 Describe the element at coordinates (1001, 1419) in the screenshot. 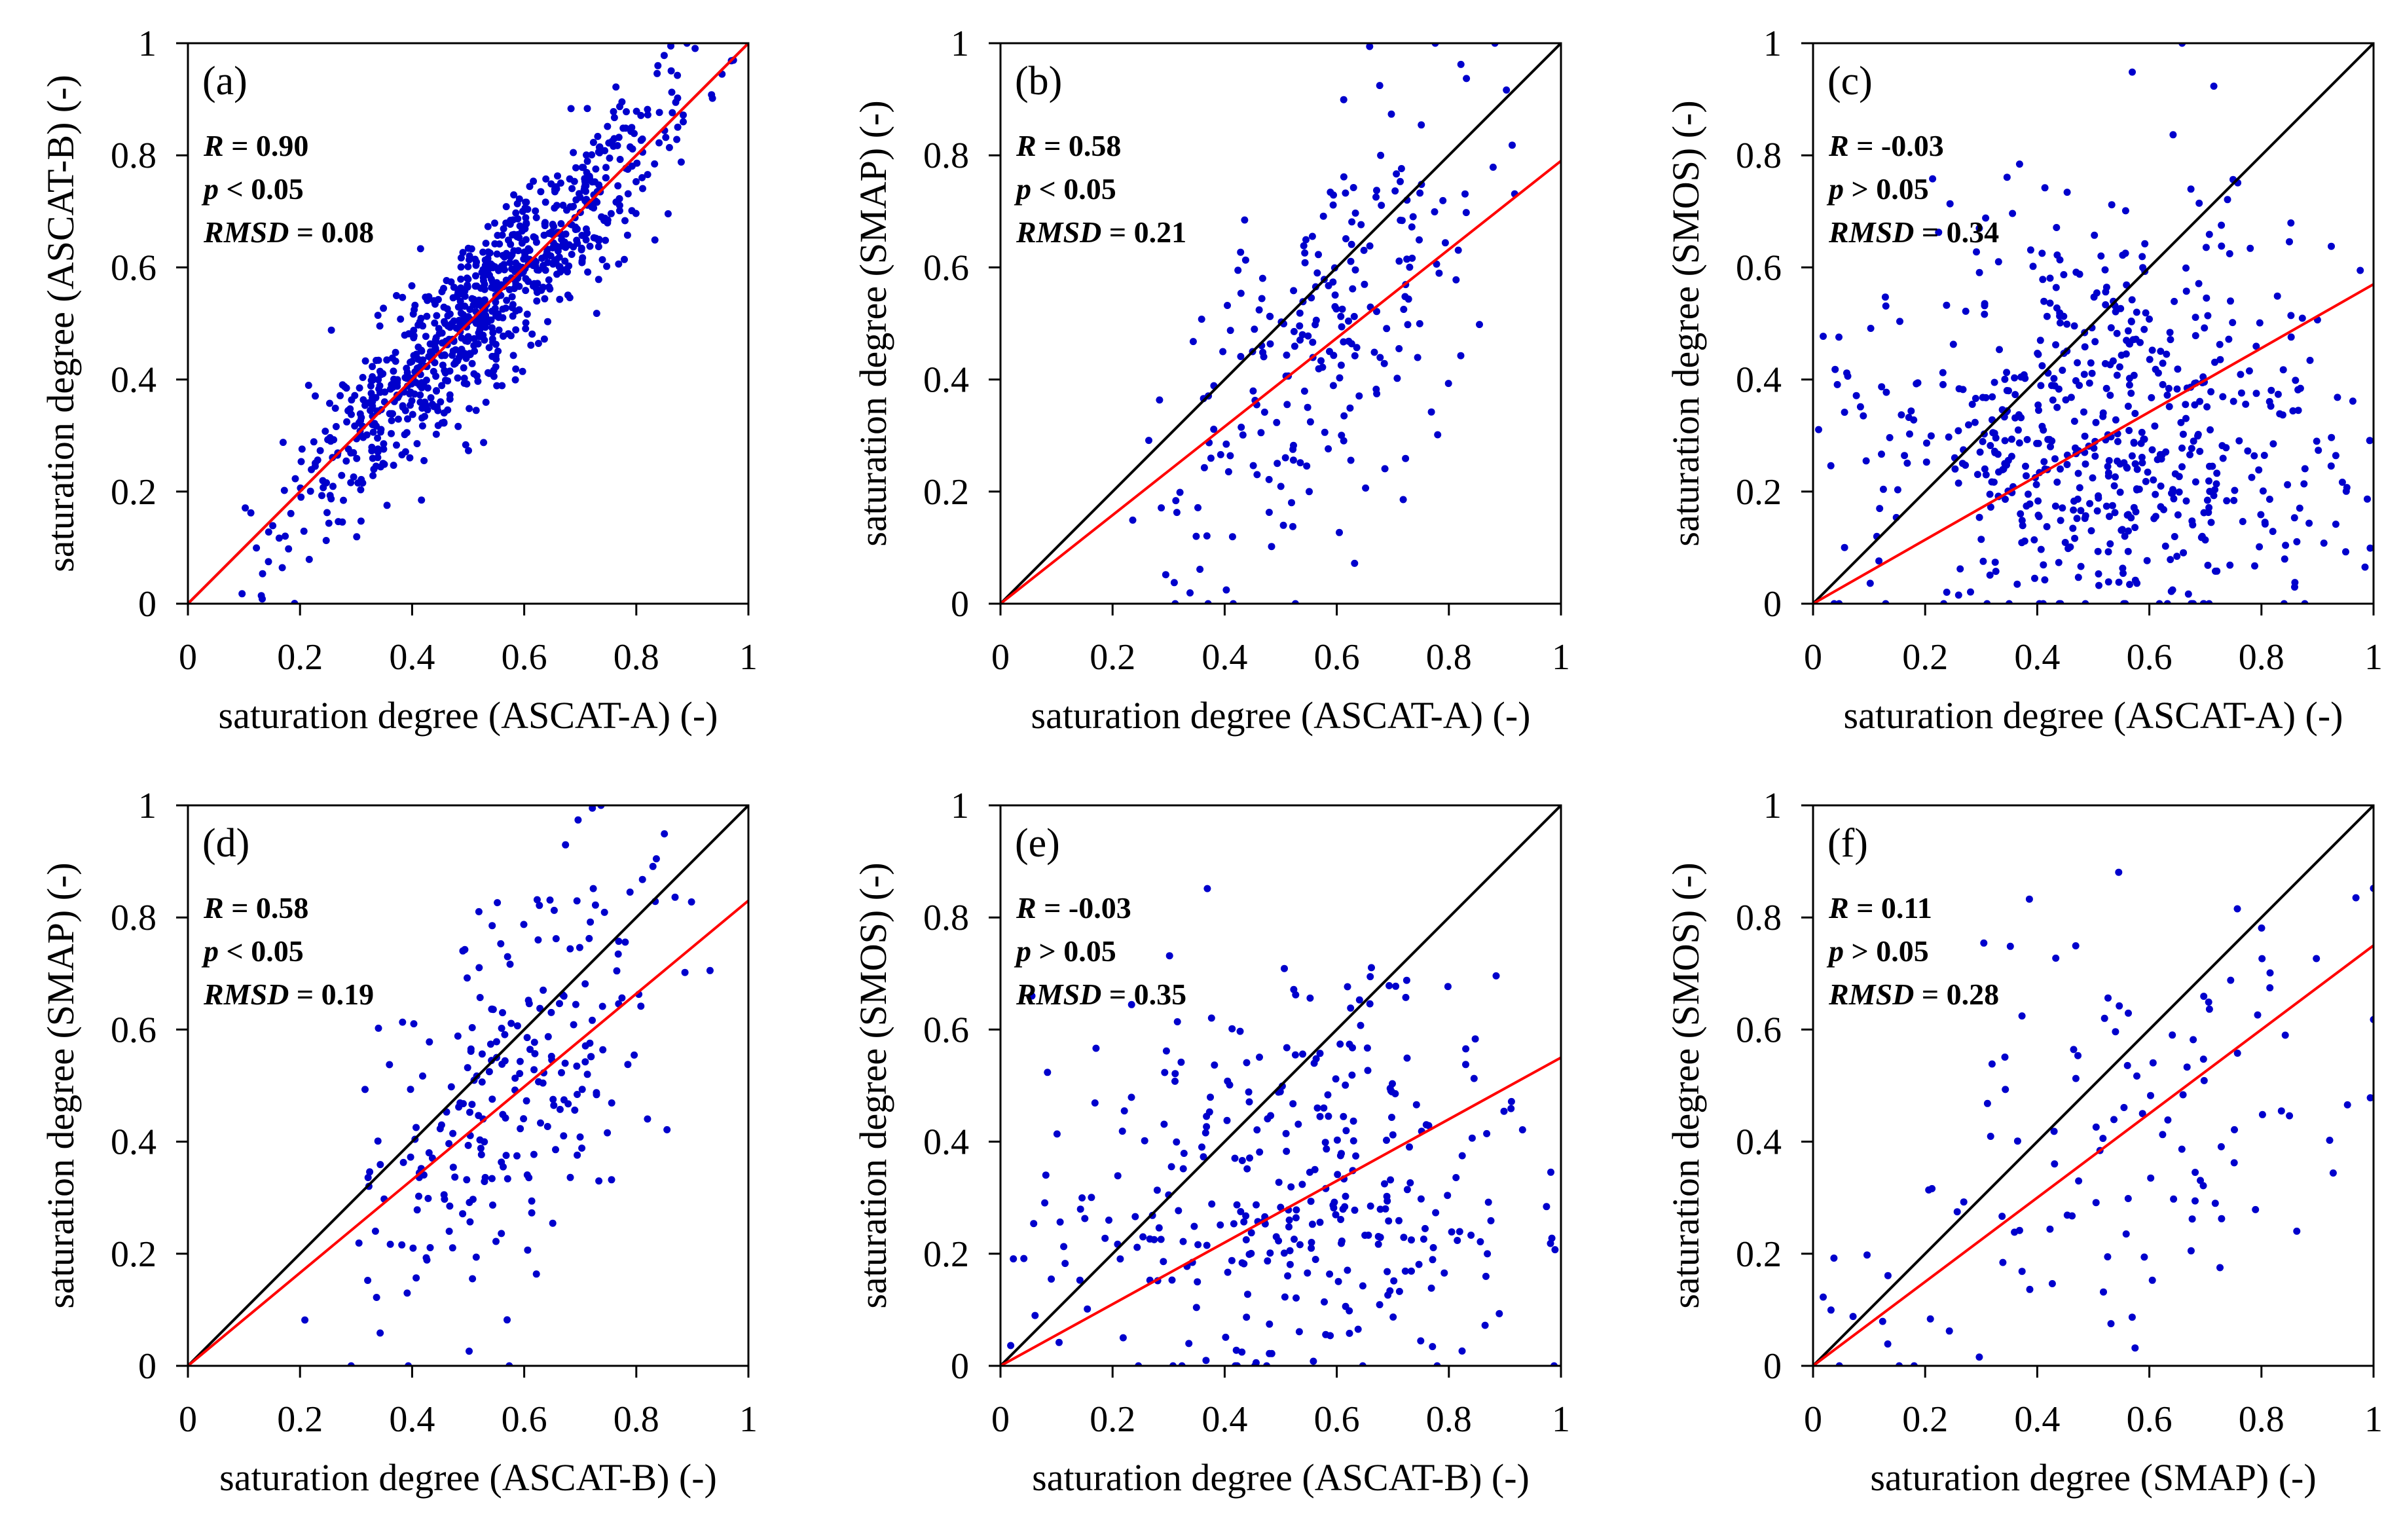

I see `x-tick-label: 0` at that location.